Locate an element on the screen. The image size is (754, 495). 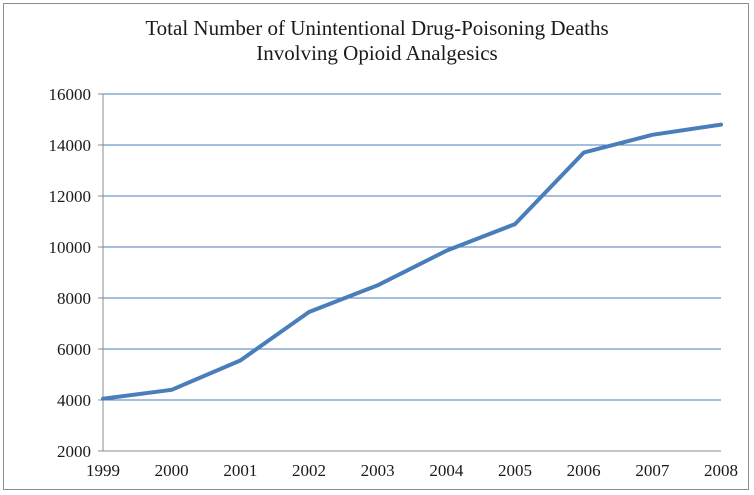
y-tick-label-4: 10000 is located at coordinates (70, 247).